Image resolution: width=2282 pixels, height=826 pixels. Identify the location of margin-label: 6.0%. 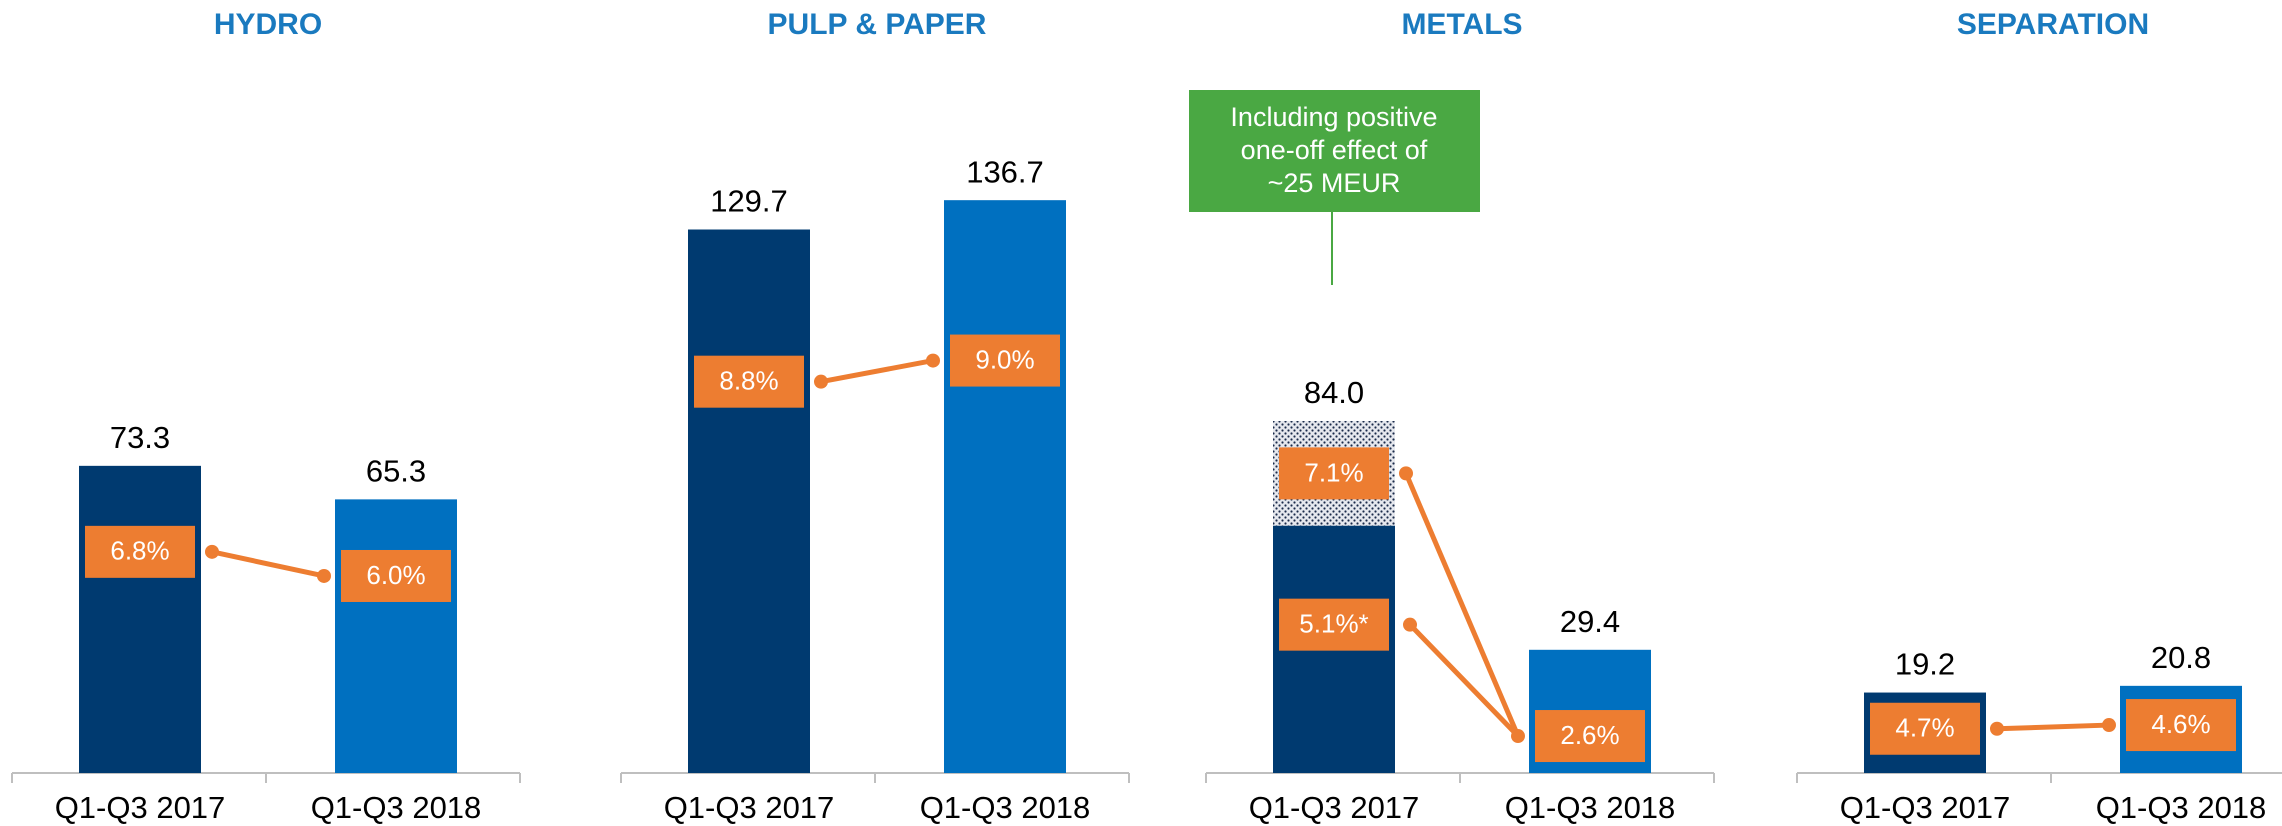
(395, 575).